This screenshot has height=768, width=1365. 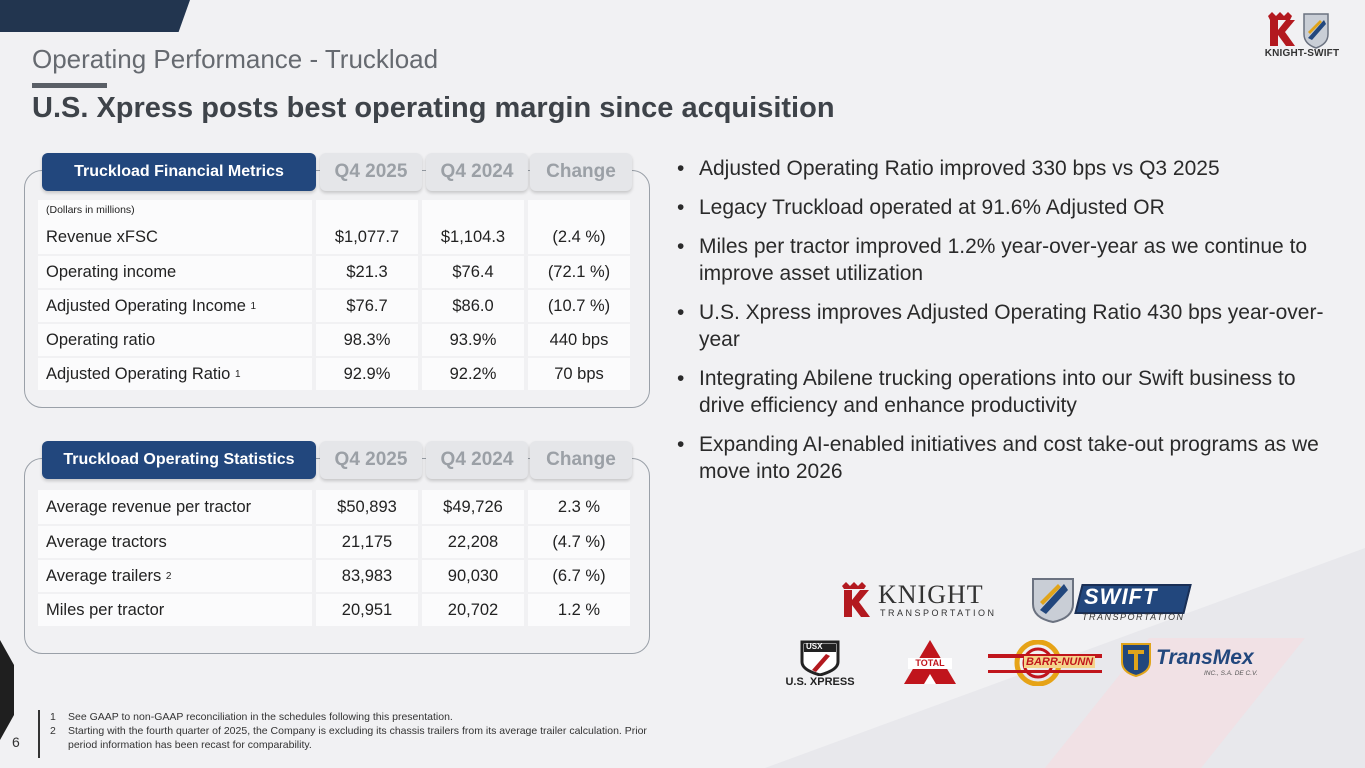 What do you see at coordinates (371, 172) in the screenshot?
I see `financial-header-q4-2025: Q4 2025` at bounding box center [371, 172].